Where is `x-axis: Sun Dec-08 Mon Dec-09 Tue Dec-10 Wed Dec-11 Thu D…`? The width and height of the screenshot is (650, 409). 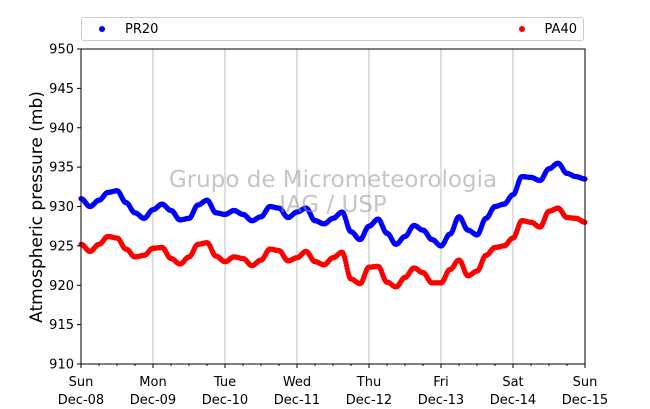
x-axis: Sun Dec-08 Mon Dec-09 Tue Dec-10 Wed Dec-11 Thu D… is located at coordinates (333, 386).